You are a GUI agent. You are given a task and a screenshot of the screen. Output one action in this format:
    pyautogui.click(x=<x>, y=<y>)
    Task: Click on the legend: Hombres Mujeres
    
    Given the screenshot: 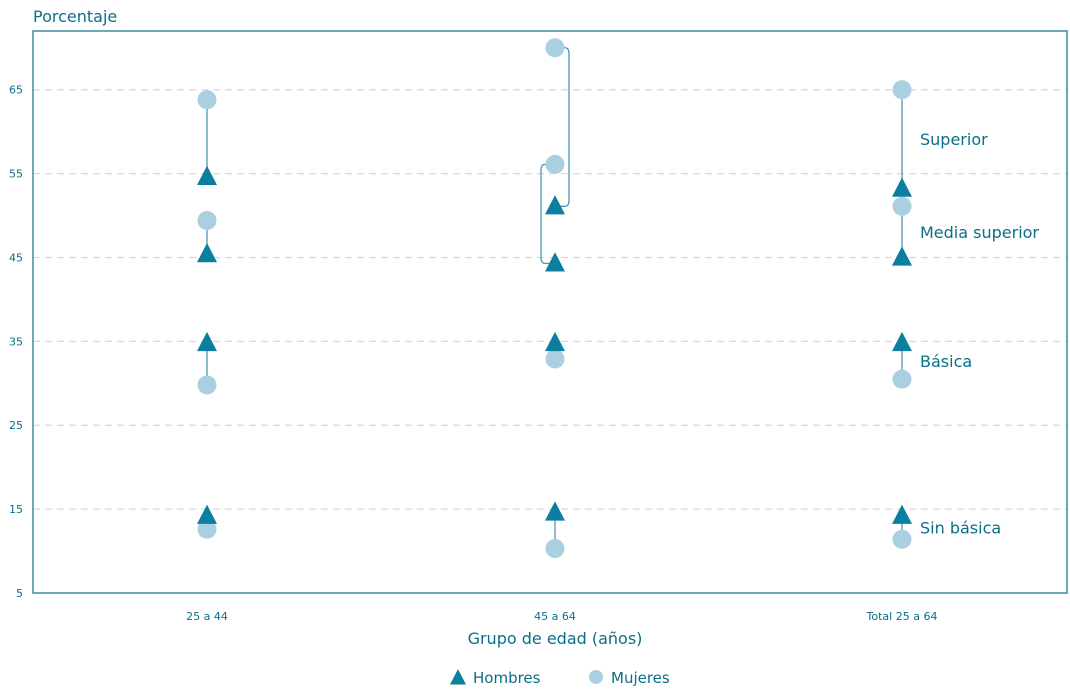 What is the action you would take?
    pyautogui.click(x=560, y=678)
    